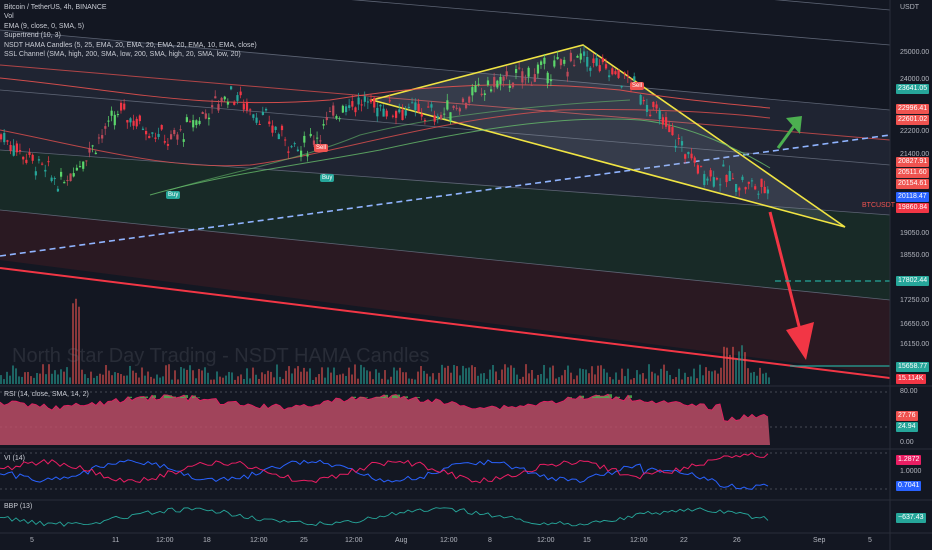  I want to click on rsi-legend: RSI (14, close, SMA, 14, 2), so click(46, 394).